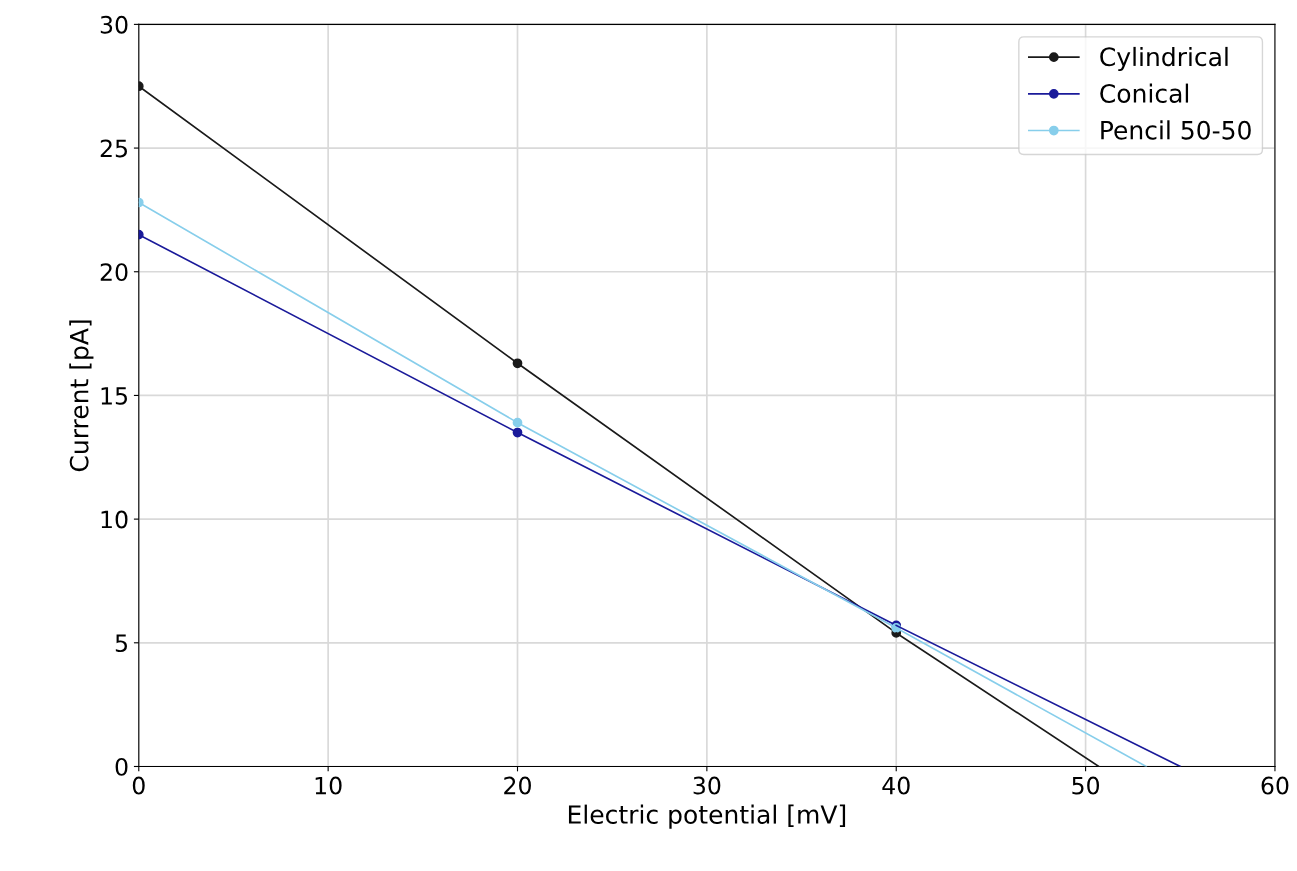 The width and height of the screenshot is (1297, 871). Describe the element at coordinates (114, 272) in the screenshot. I see `y-tick-label: 20` at that location.